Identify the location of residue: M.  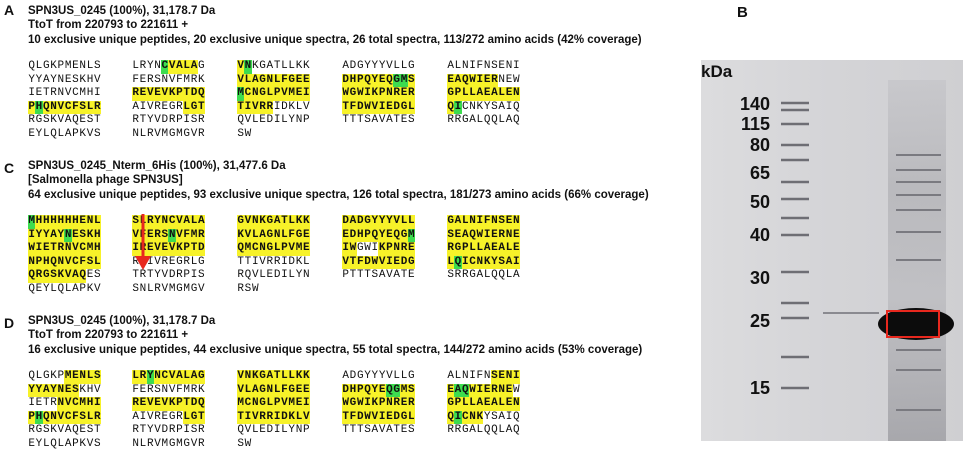
(411, 235).